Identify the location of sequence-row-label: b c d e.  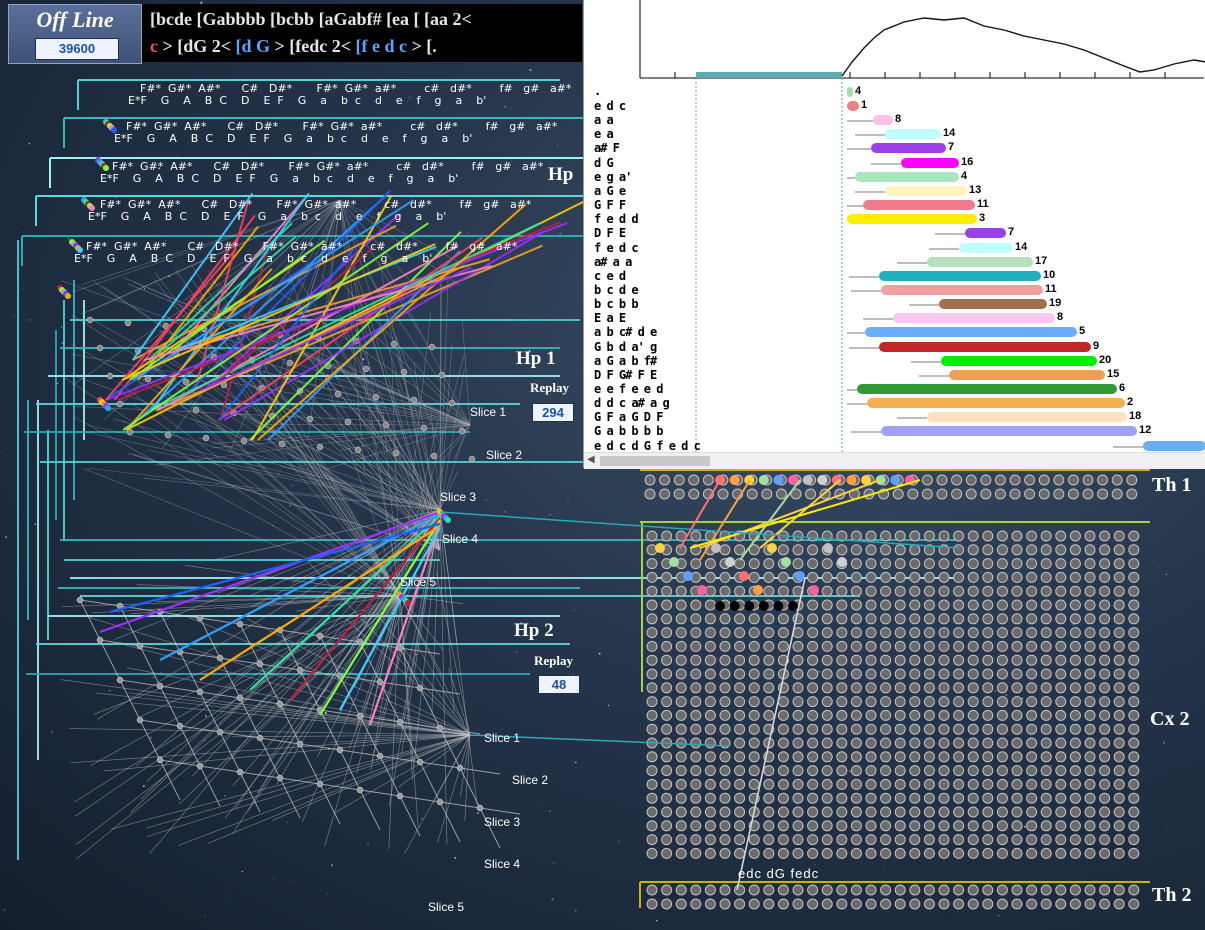
(616, 289).